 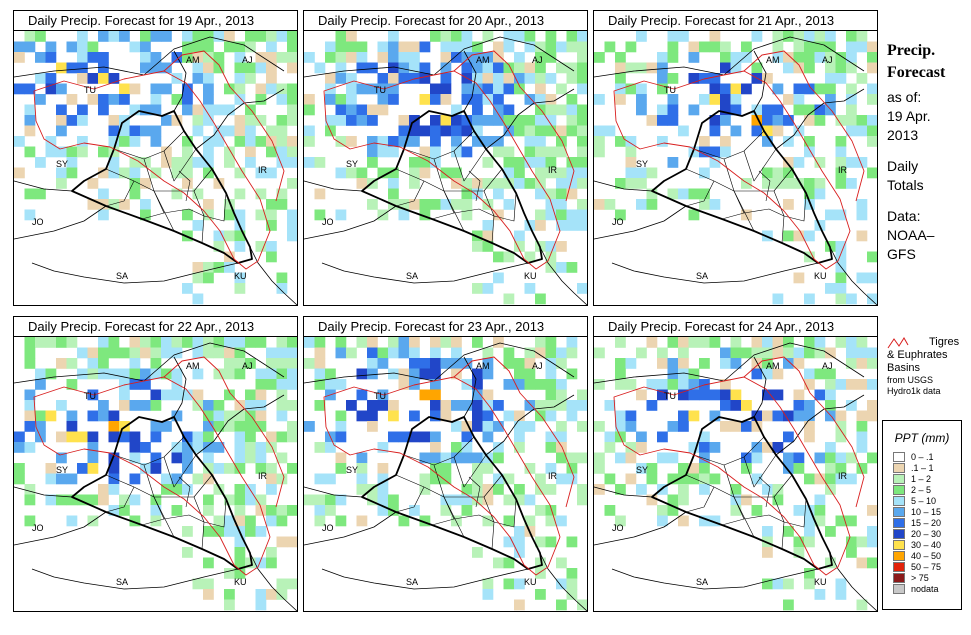 I want to click on country-label: SA, so click(x=122, y=276).